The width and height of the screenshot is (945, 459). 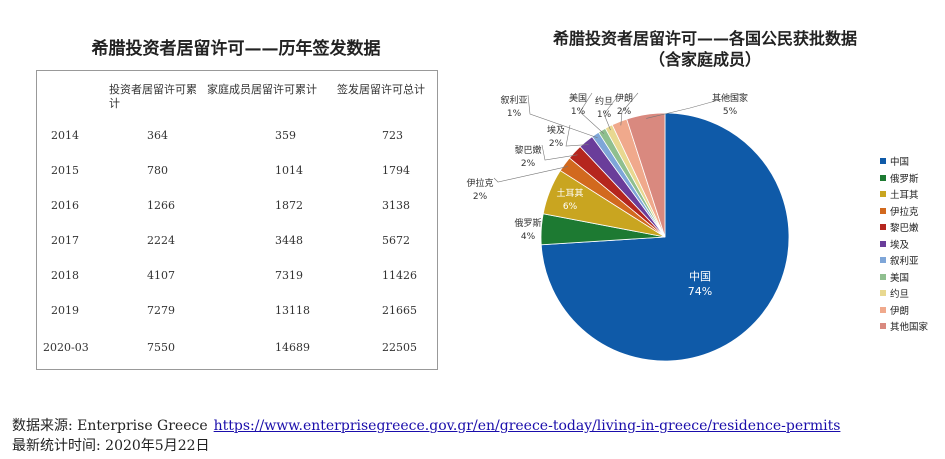 I want to click on slice-name-label: 伊朗, so click(x=624, y=98).